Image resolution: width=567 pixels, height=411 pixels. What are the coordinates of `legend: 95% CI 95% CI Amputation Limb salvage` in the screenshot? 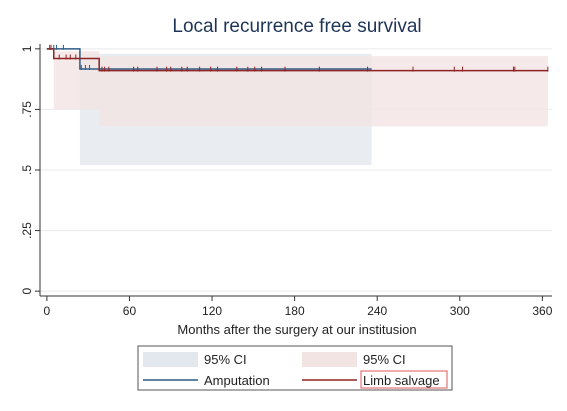 It's located at (295, 368).